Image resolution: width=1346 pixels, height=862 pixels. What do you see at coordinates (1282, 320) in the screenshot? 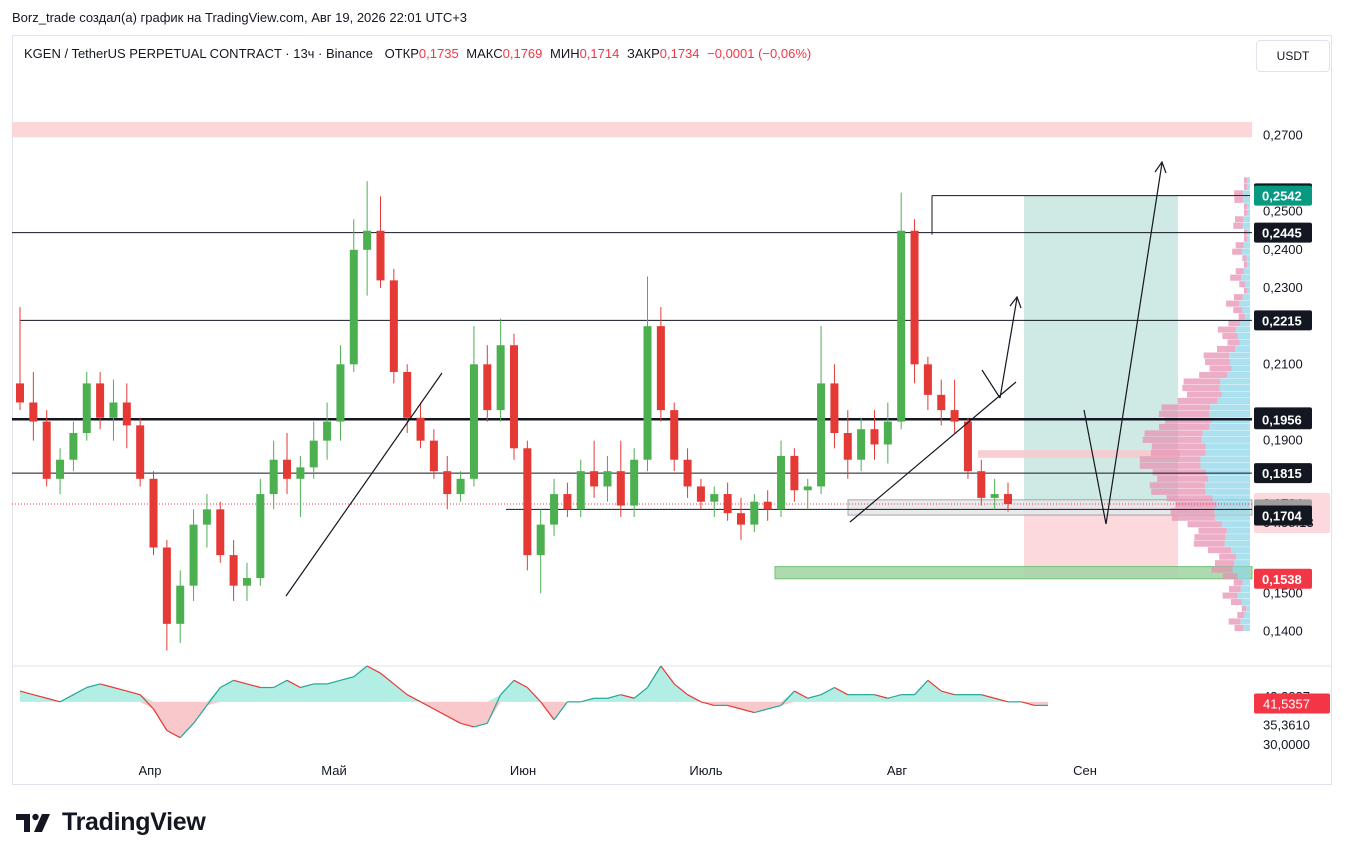
I see `price-label: 0,2215` at bounding box center [1282, 320].